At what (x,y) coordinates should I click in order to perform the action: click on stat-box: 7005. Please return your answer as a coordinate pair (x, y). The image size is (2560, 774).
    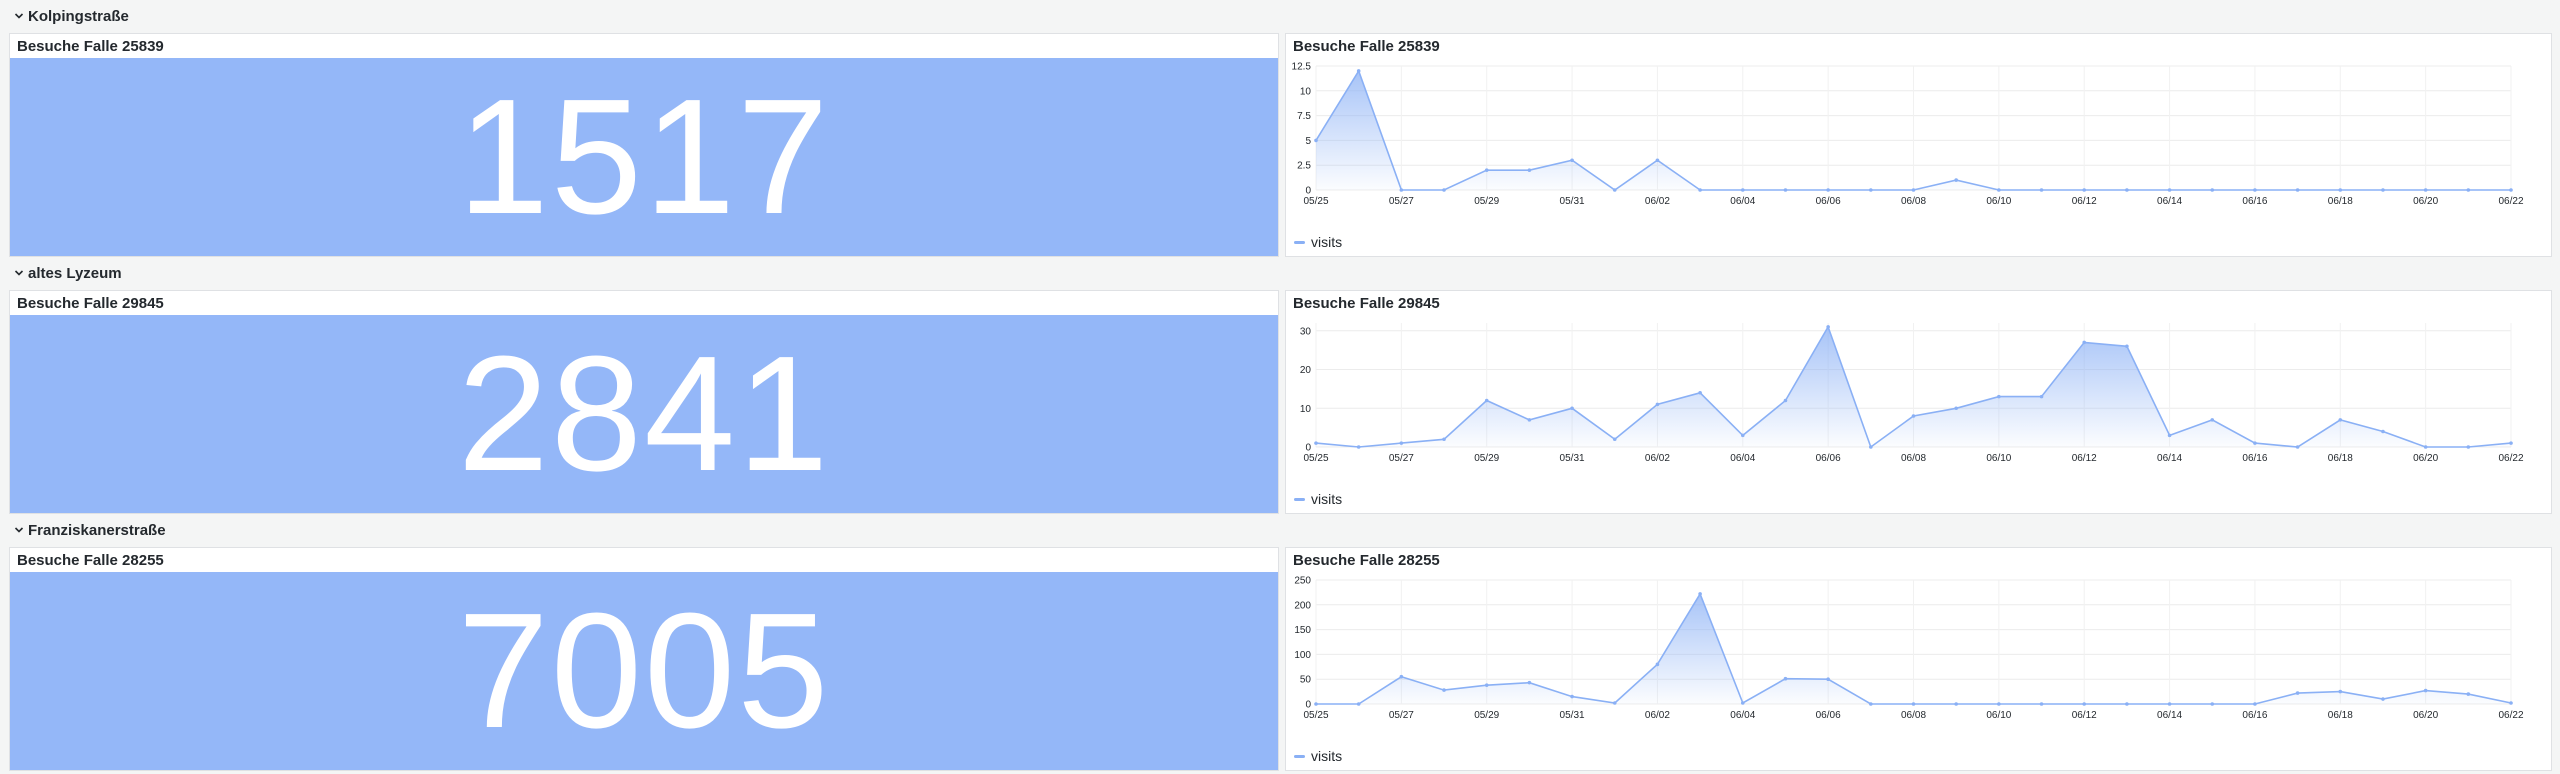
    Looking at the image, I should click on (644, 671).